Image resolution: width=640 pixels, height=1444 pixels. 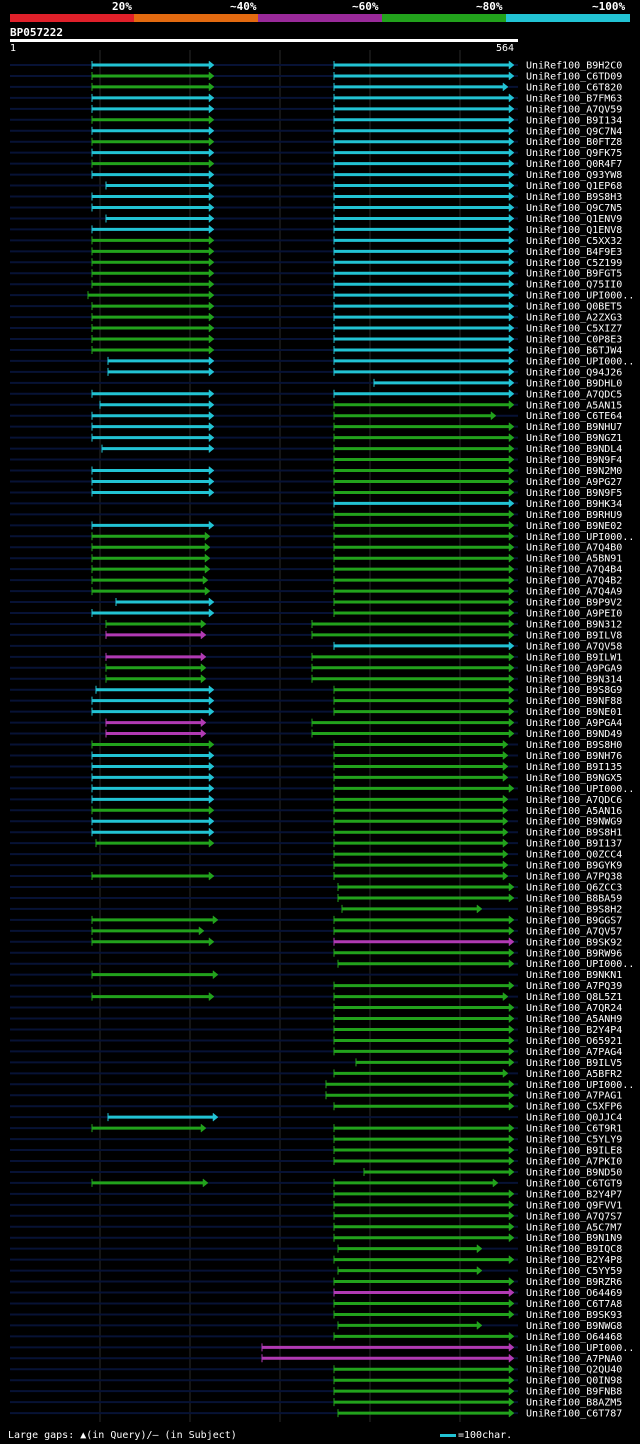 What do you see at coordinates (574, 1118) in the screenshot?
I see `hit-label: UniRef100_Q0JJC4` at bounding box center [574, 1118].